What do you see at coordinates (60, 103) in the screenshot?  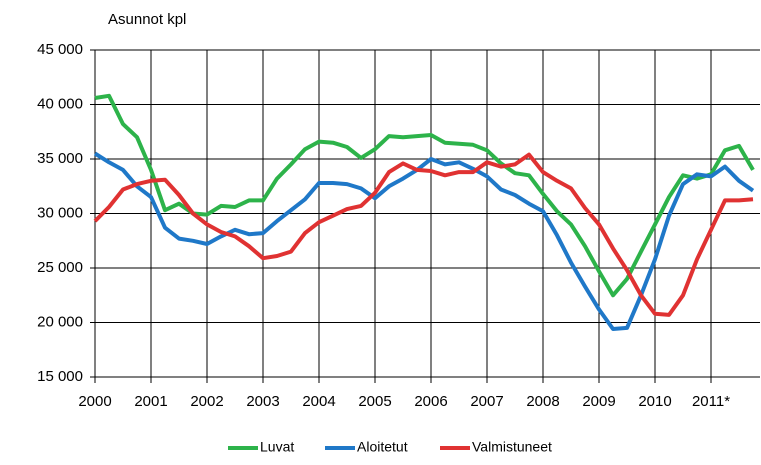 I see `y-tick-label: 40 000` at bounding box center [60, 103].